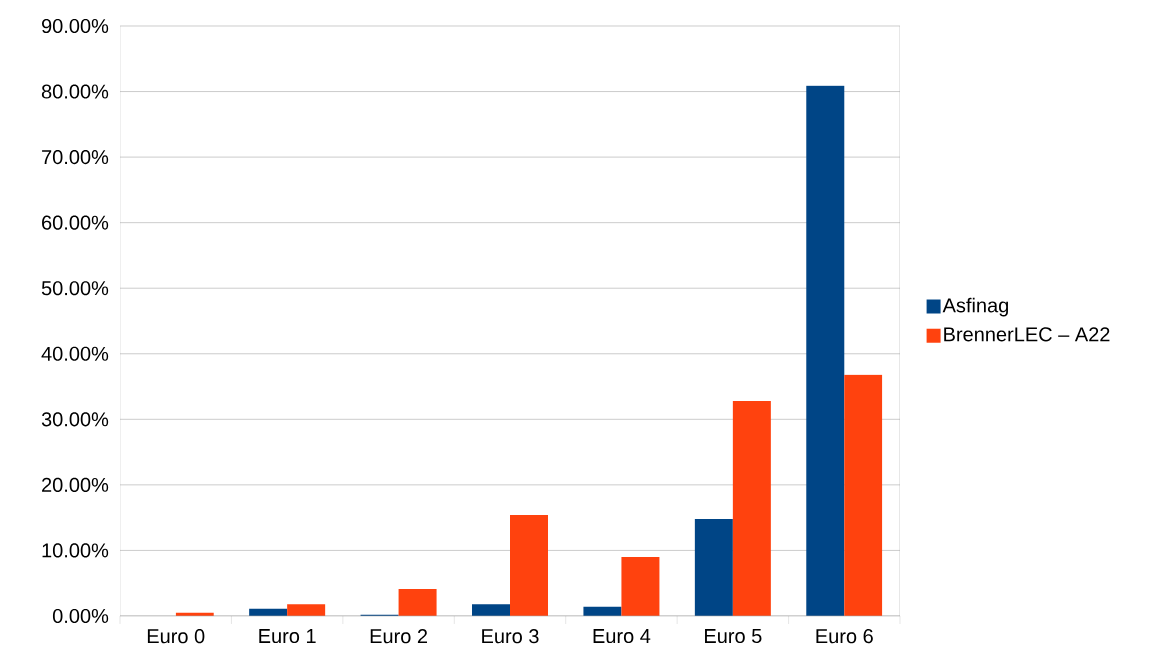 The width and height of the screenshot is (1175, 661). What do you see at coordinates (75, 353) in the screenshot?
I see `y-tick-label: 40.00%` at bounding box center [75, 353].